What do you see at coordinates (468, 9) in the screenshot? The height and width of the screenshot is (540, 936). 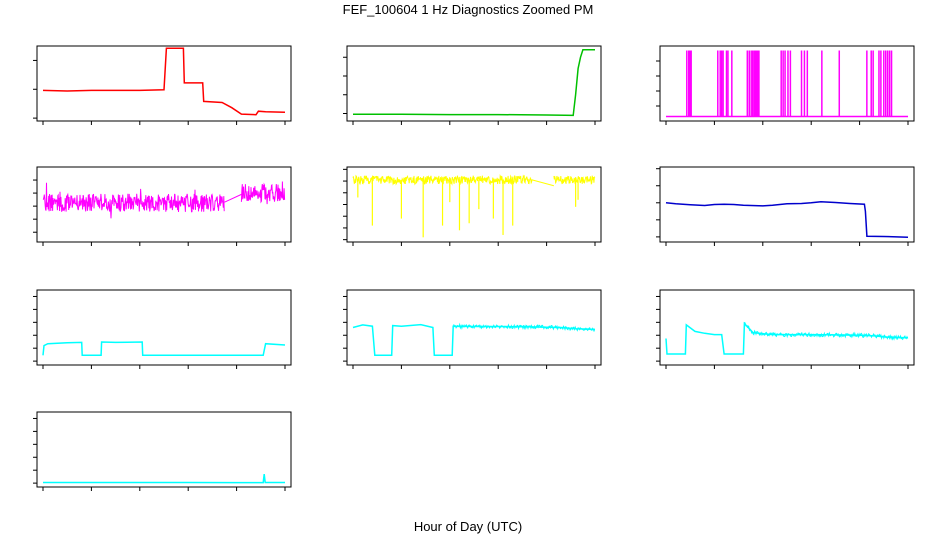 I see `figure-title: FEF_100604 1 Hz Diagnostics Zoomed PM` at bounding box center [468, 9].